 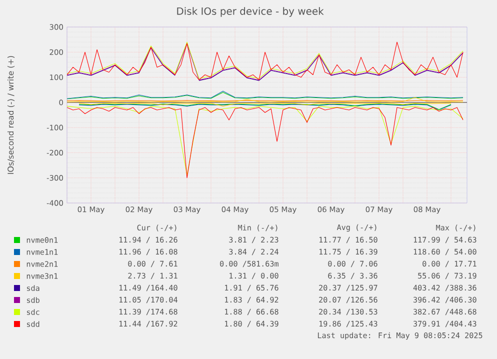 I want to click on chart-title: Disk IOs per device - by week, so click(x=250, y=12).